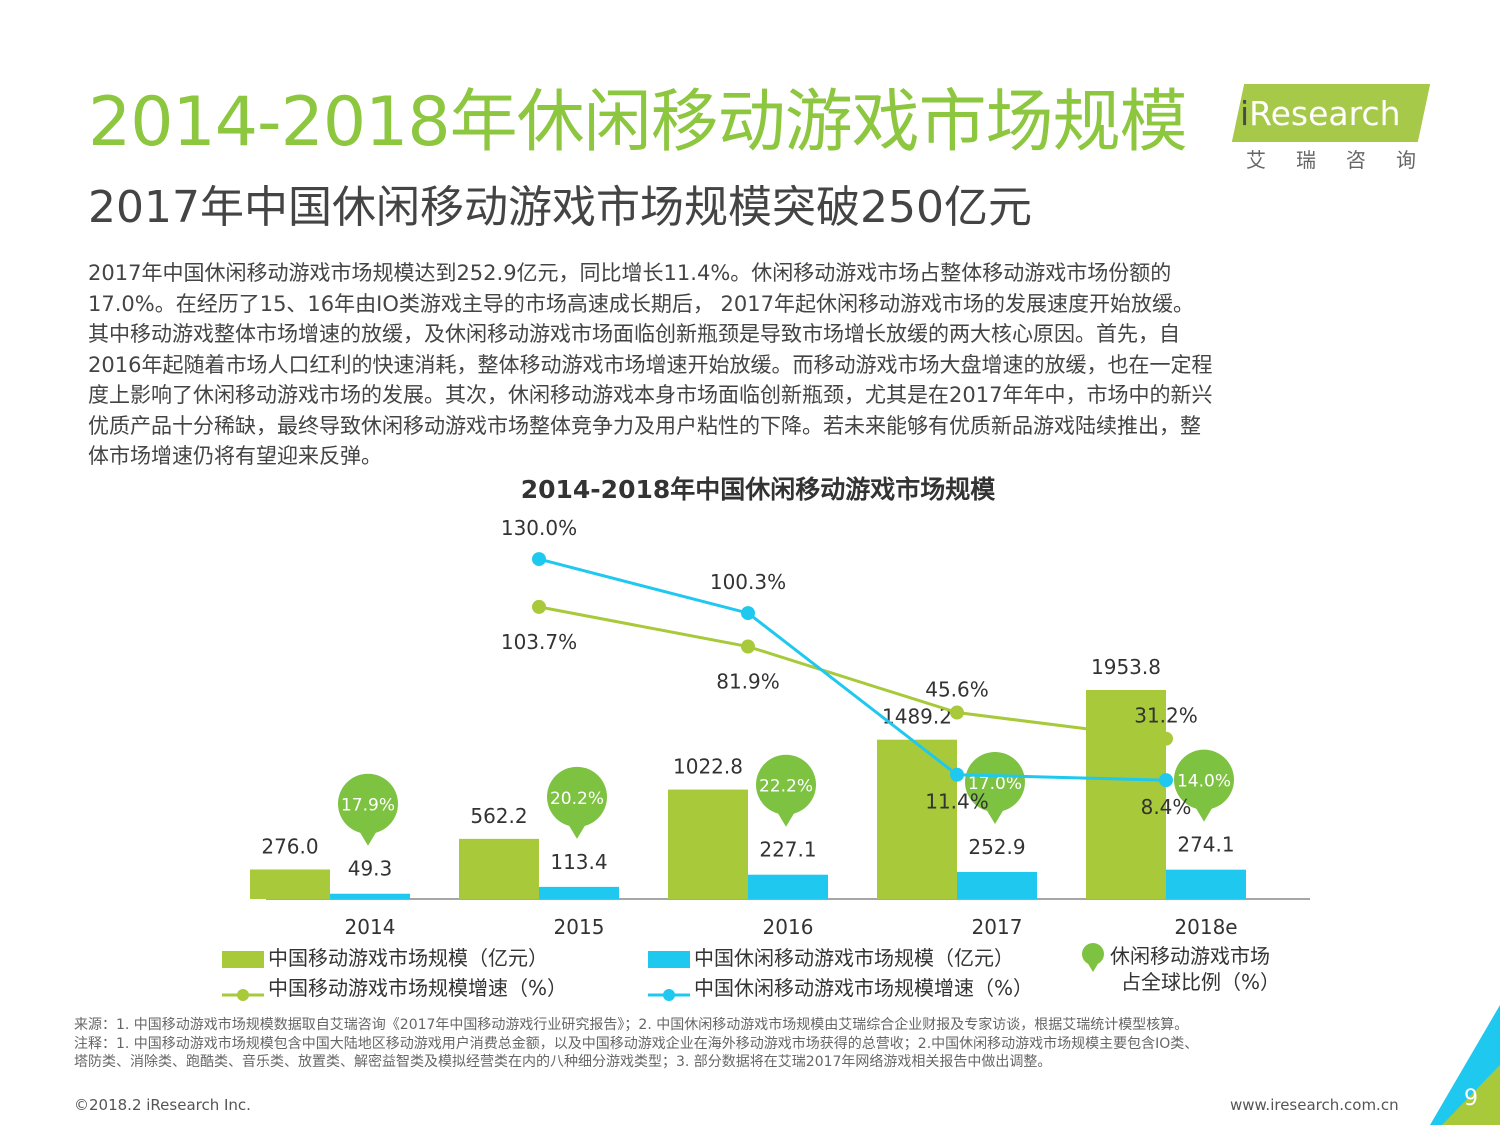 This screenshot has width=1500, height=1125. What do you see at coordinates (539, 528) in the screenshot?
I see `growth-label: 130.0%` at bounding box center [539, 528].